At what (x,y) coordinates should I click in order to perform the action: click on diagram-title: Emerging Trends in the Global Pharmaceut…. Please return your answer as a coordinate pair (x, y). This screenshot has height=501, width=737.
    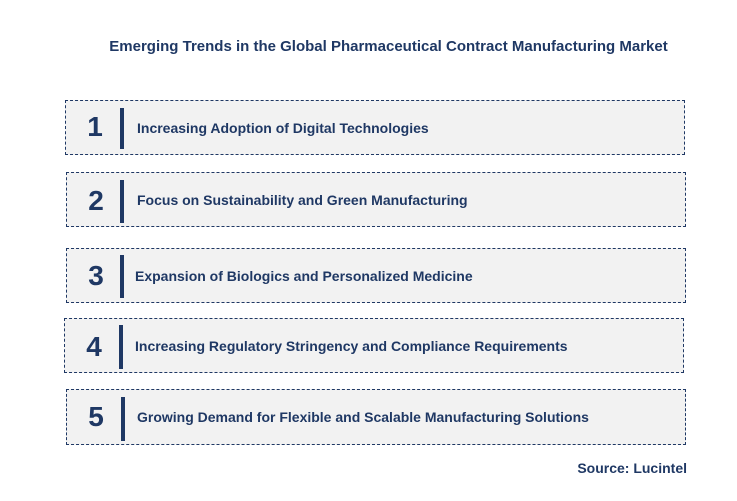
    Looking at the image, I should click on (388, 46).